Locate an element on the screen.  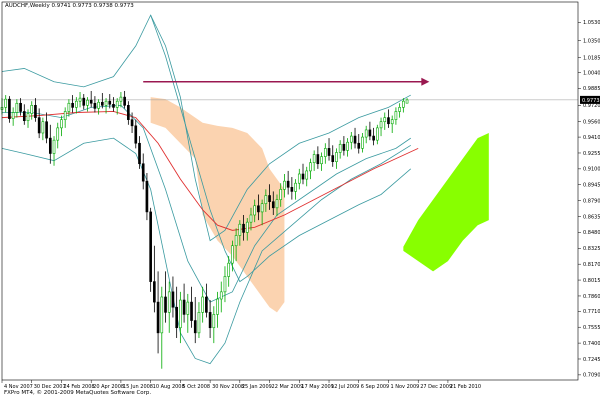
y-tick-label-21: 0.7245 is located at coordinates (591, 360).